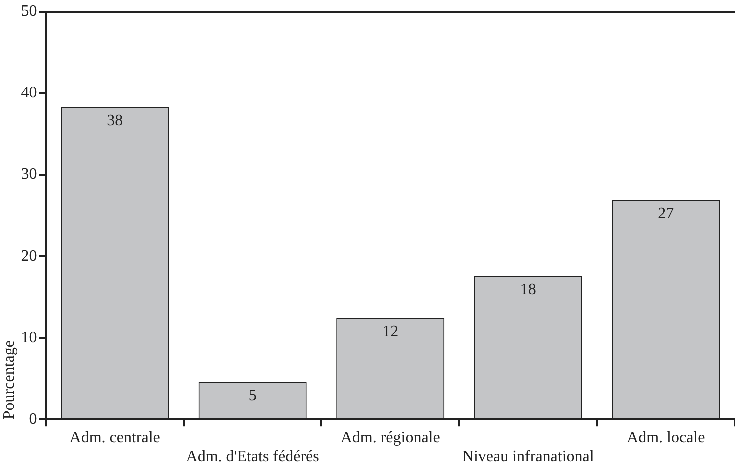  Describe the element at coordinates (115, 437) in the screenshot. I see `x-tick-label: Adm. centrale` at that location.